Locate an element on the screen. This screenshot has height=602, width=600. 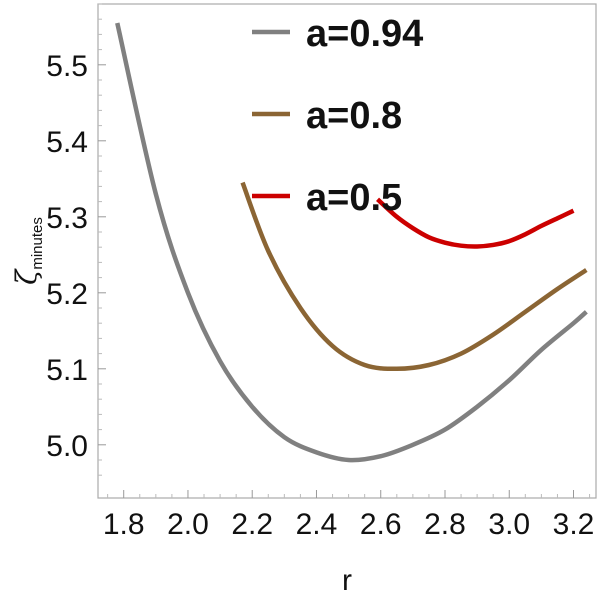
y-tick-label: 5.2 is located at coordinates (67, 294).